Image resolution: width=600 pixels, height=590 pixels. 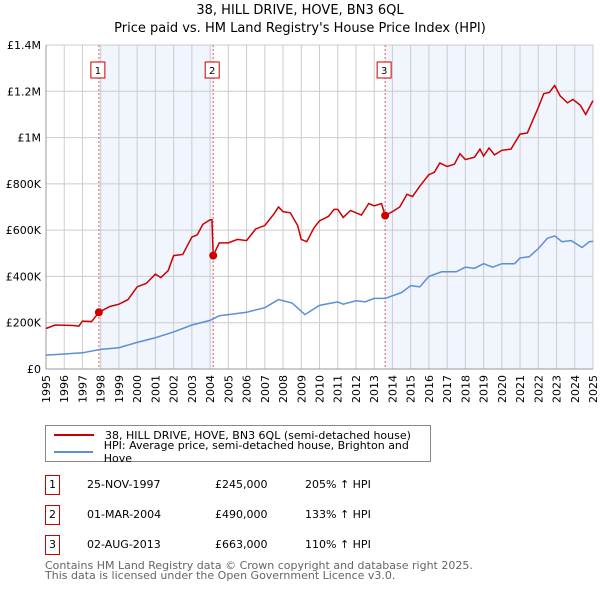 What do you see at coordinates (484, 389) in the screenshot?
I see `x-tick-label: 2019` at bounding box center [484, 389].